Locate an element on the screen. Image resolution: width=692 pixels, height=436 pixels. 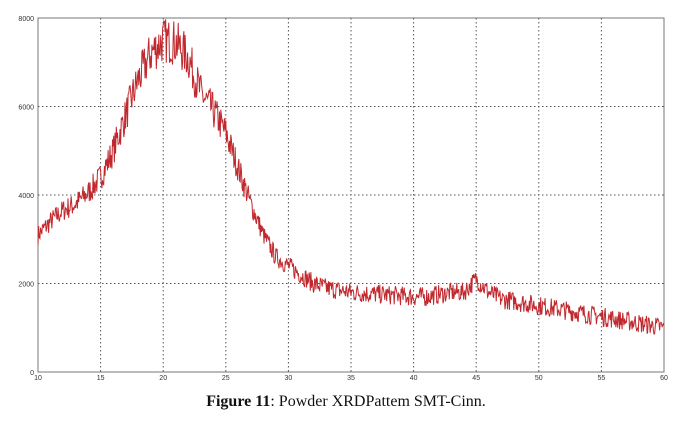
x-tick-label: 35 is located at coordinates (351, 378).